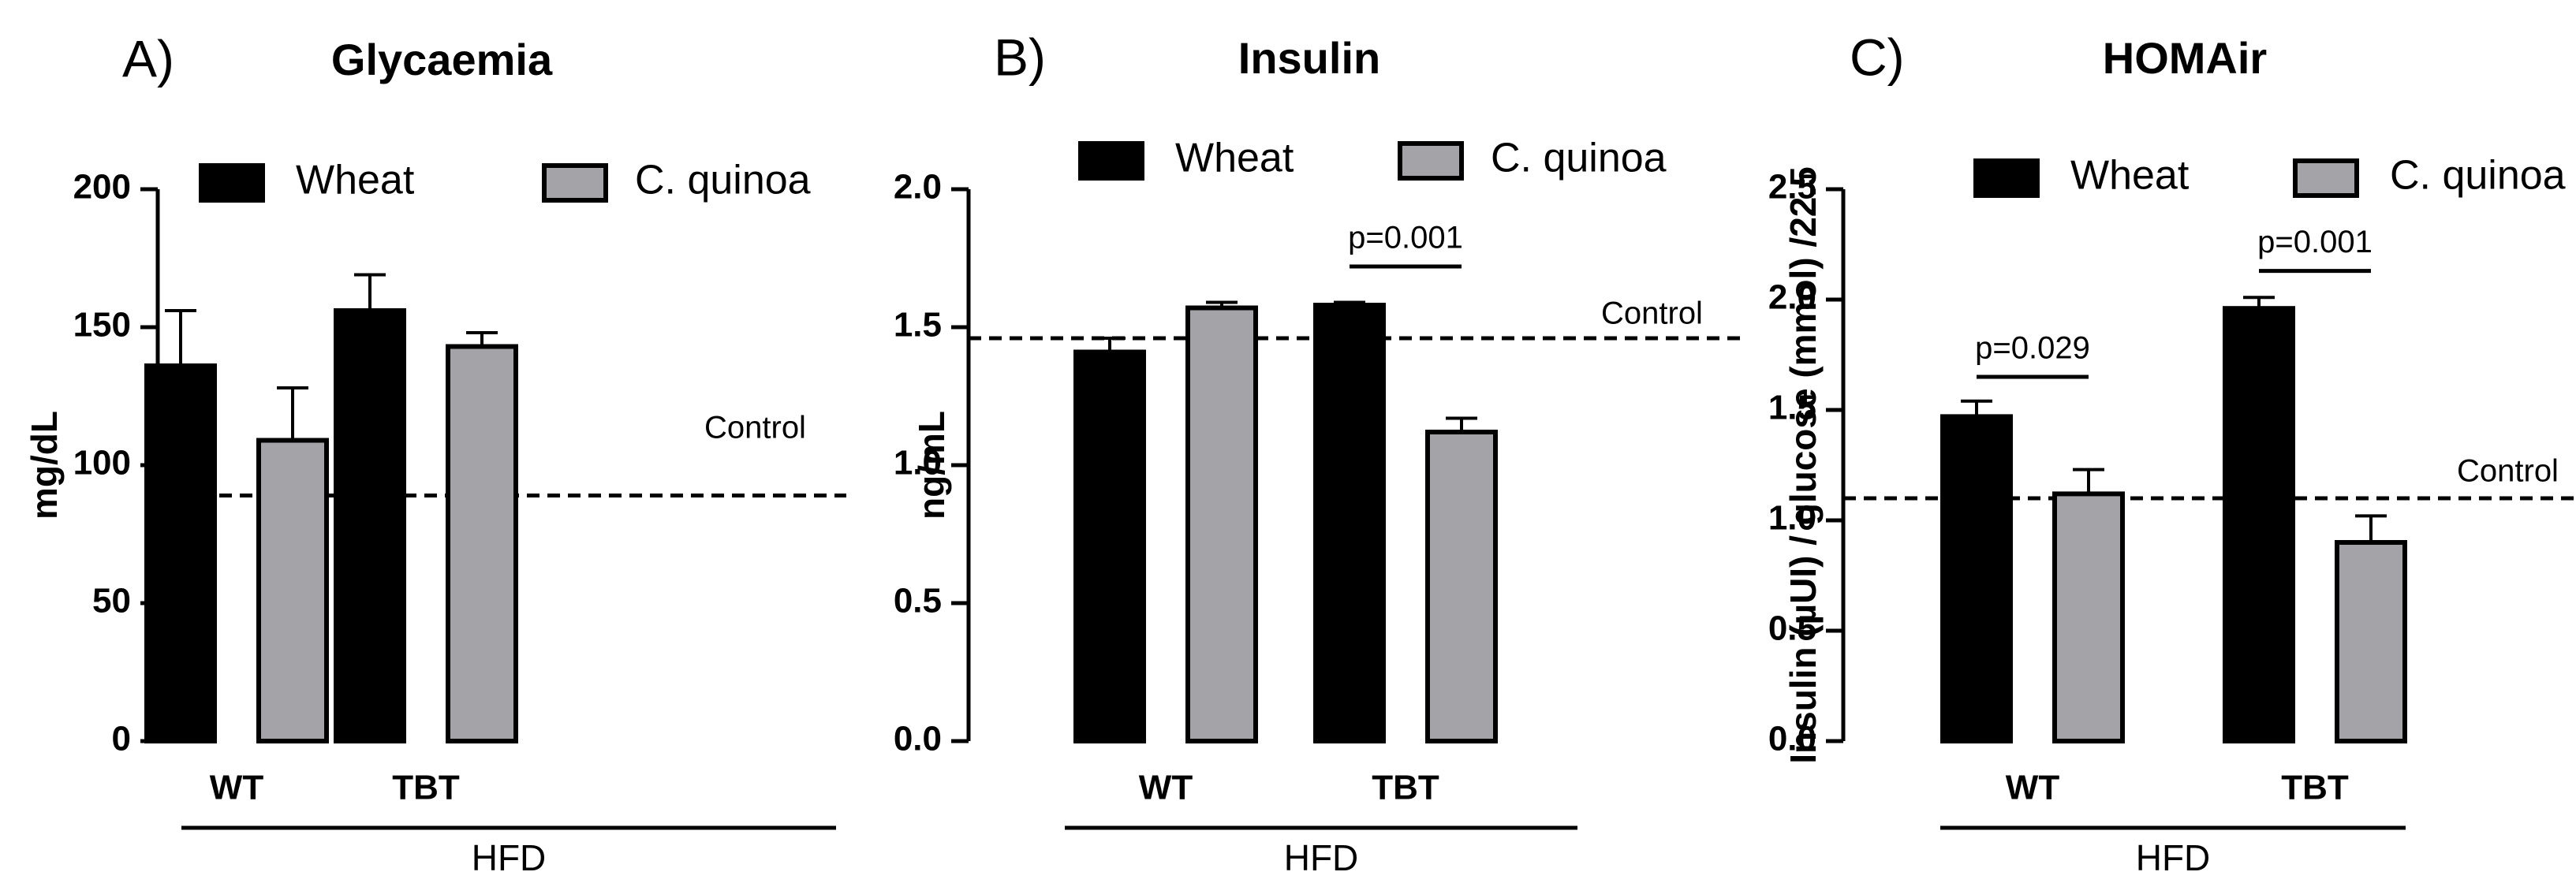 The height and width of the screenshot is (883, 2576). What do you see at coordinates (102, 187) in the screenshot?
I see `y-tick-label: 200` at bounding box center [102, 187].